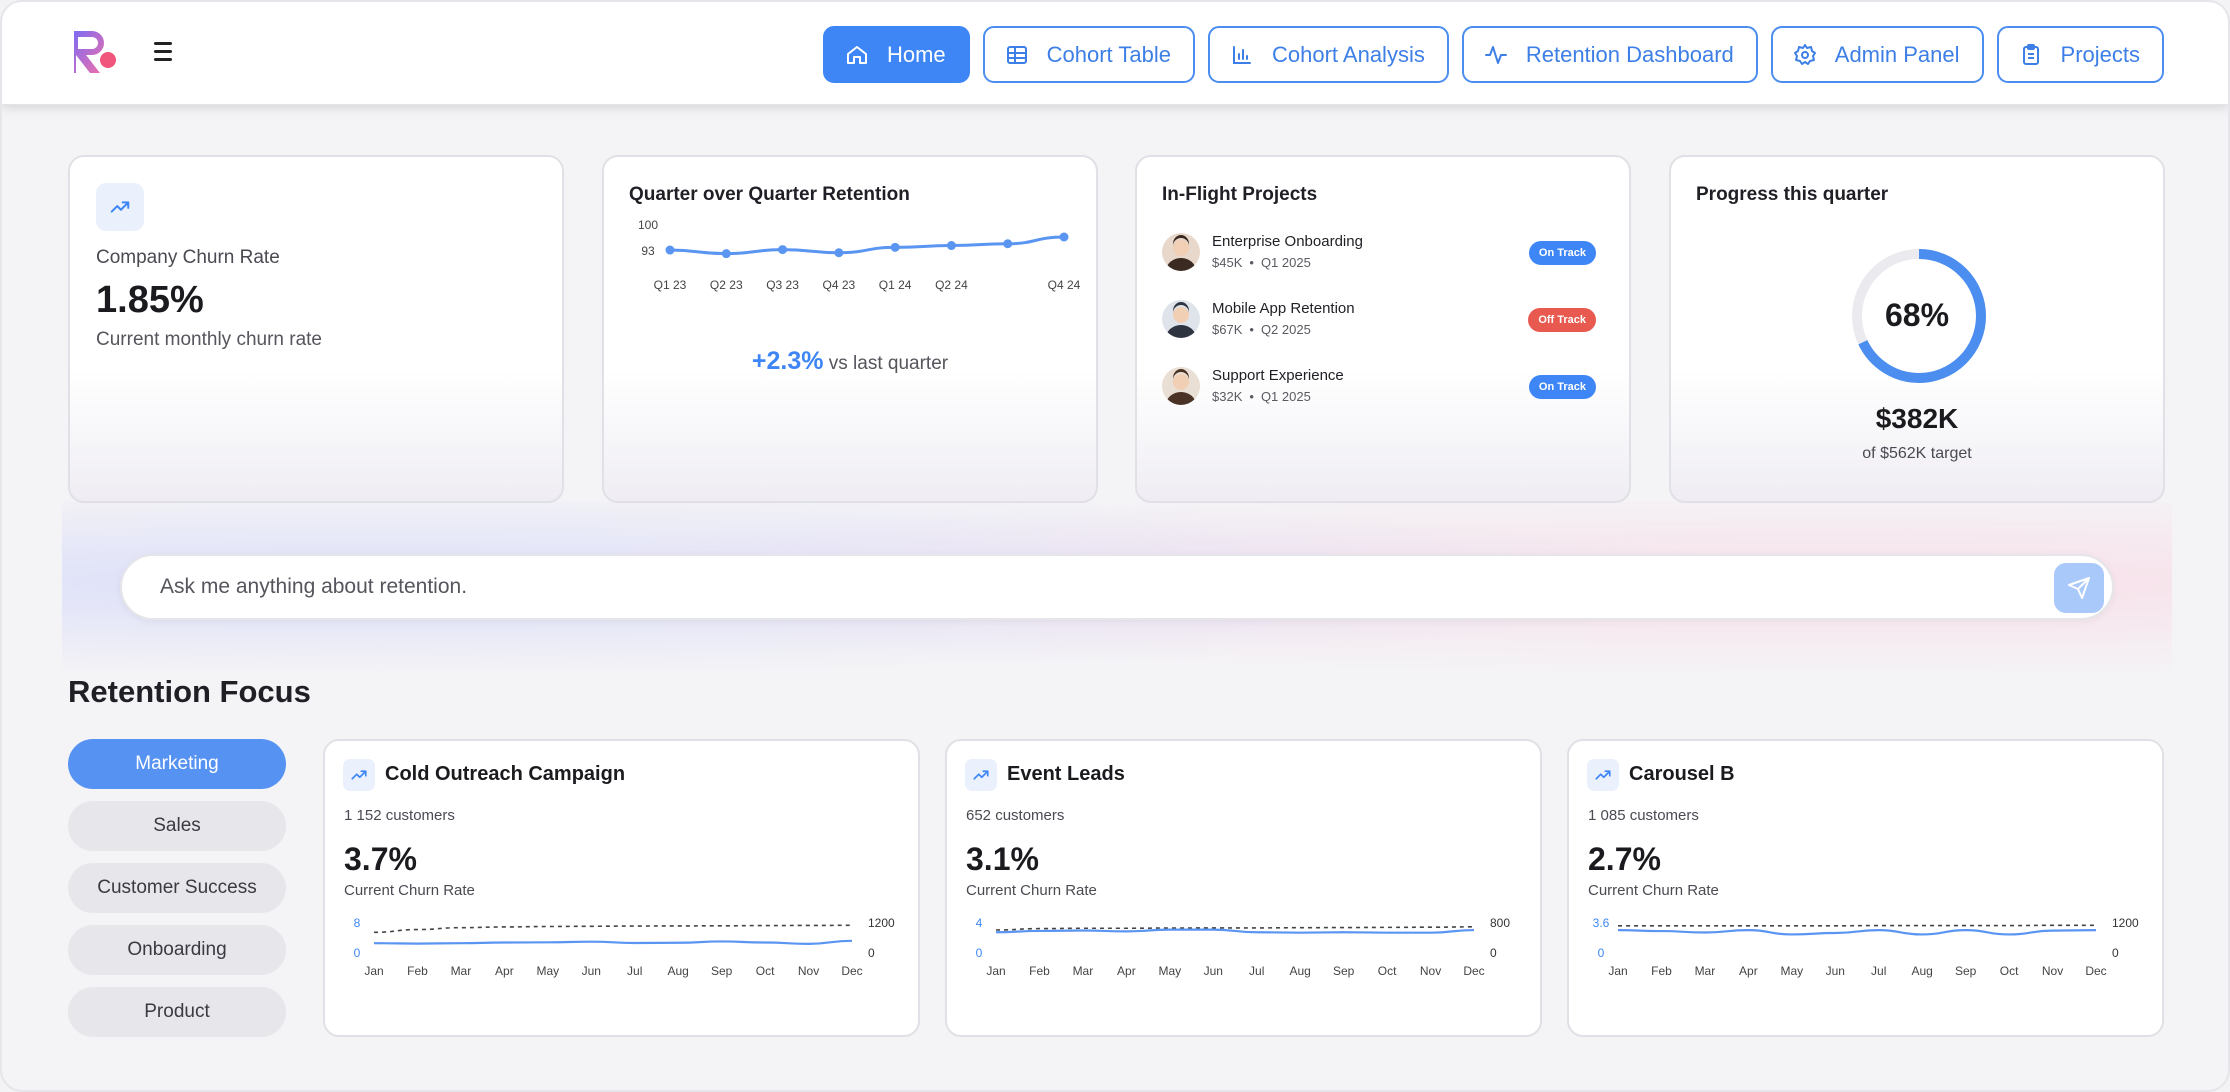 This screenshot has width=2230, height=1092. I want to click on x-tick-label: Q3 23, so click(782, 285).